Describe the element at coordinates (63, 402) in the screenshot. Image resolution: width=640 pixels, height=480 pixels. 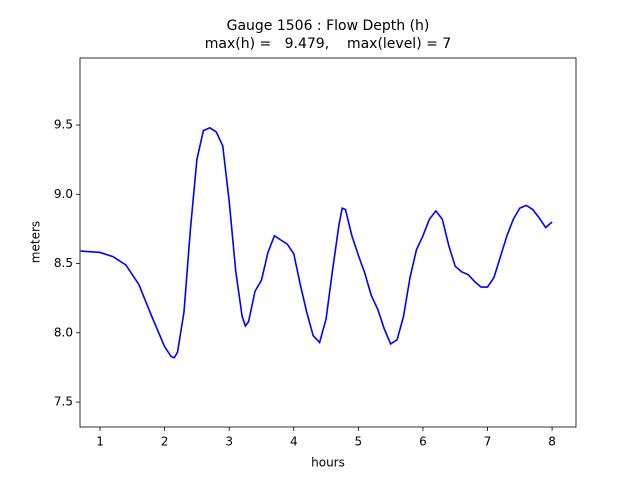
I see `y-tick-label: 7.5` at that location.